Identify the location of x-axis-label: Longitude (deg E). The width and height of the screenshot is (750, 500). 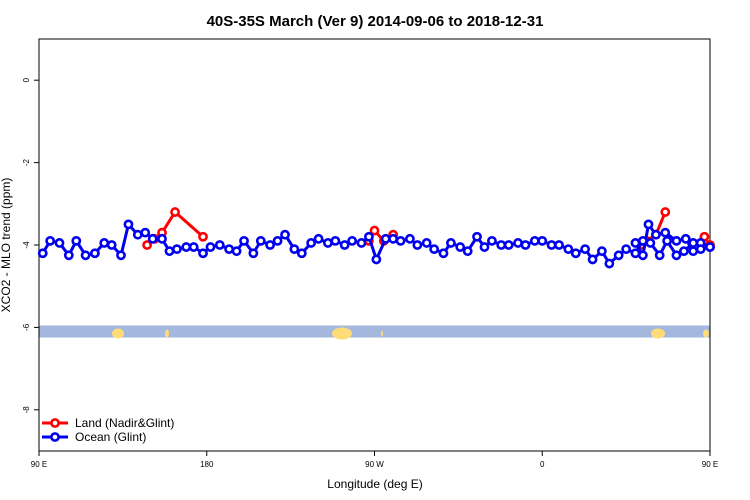
(374, 484).